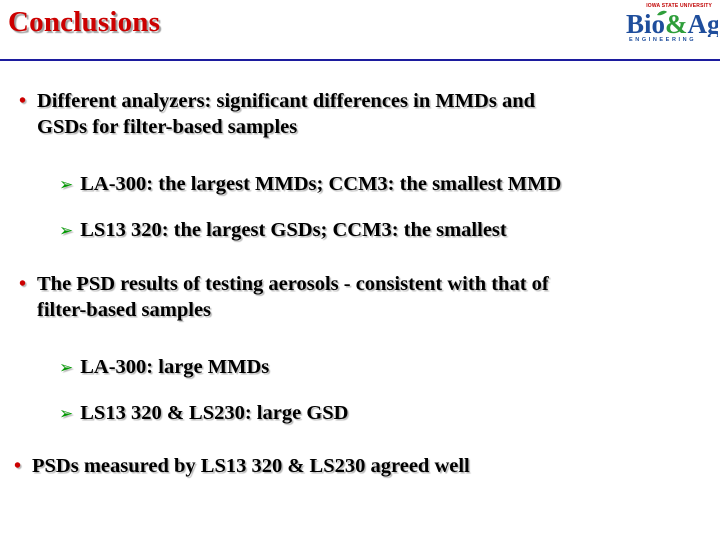 The width and height of the screenshot is (720, 540). Describe the element at coordinates (167, 127) in the screenshot. I see `bullet-text-line: GSDs for filter-based samples` at that location.